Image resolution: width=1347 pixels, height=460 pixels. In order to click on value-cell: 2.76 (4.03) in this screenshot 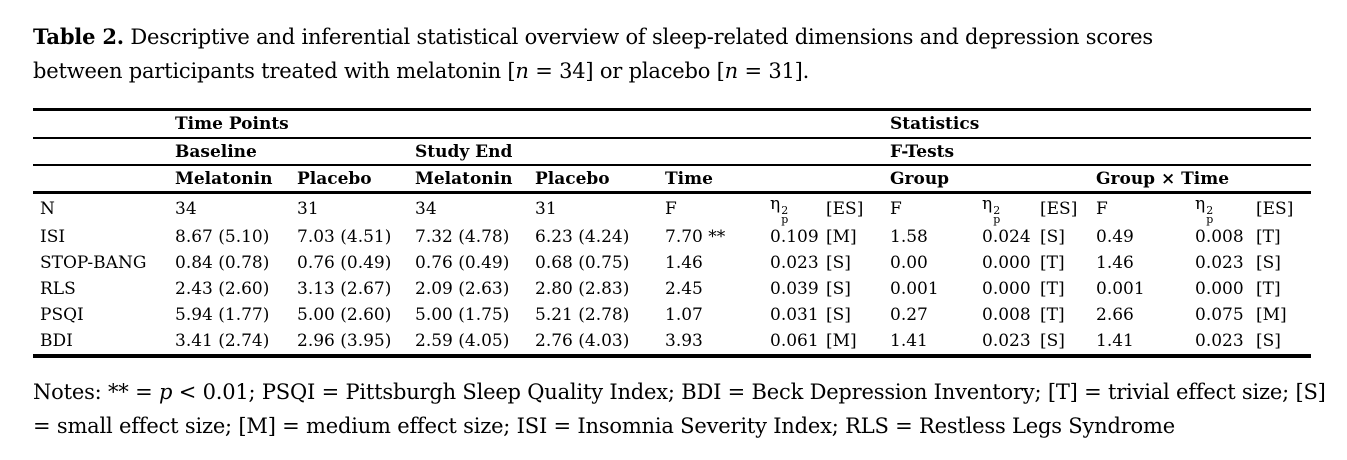, I will do `click(582, 341)`.